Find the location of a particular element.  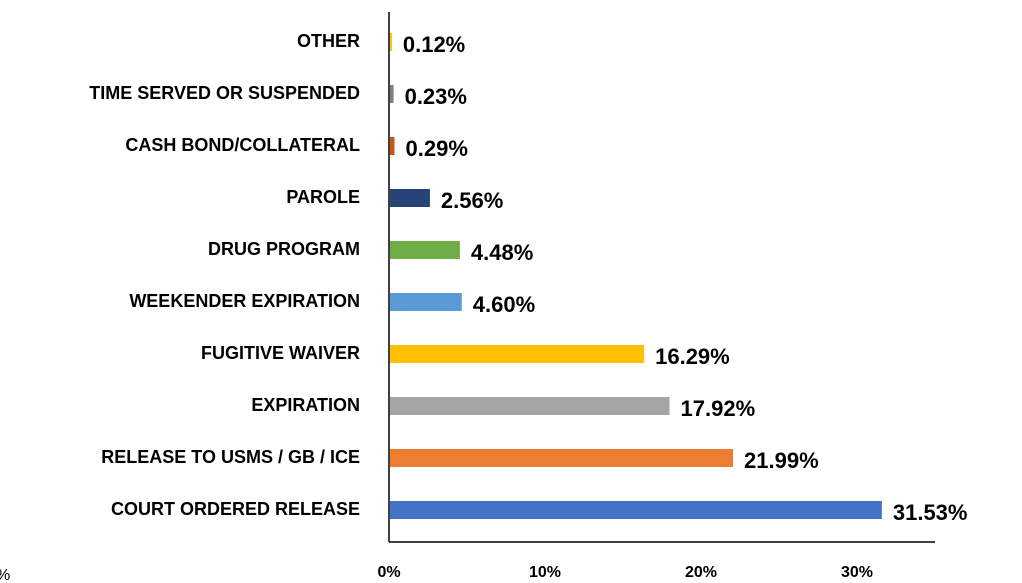

category-label: EXPIRATION is located at coordinates (305, 405).